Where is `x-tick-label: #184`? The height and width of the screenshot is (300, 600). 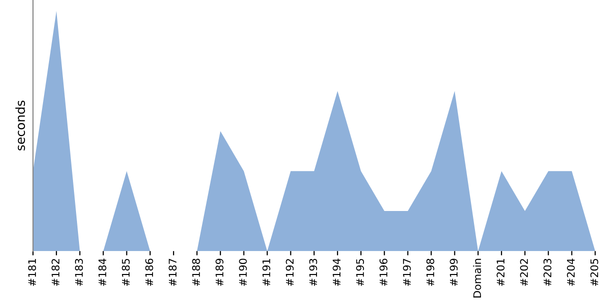 x-tick-label: #184 is located at coordinates (102, 272).